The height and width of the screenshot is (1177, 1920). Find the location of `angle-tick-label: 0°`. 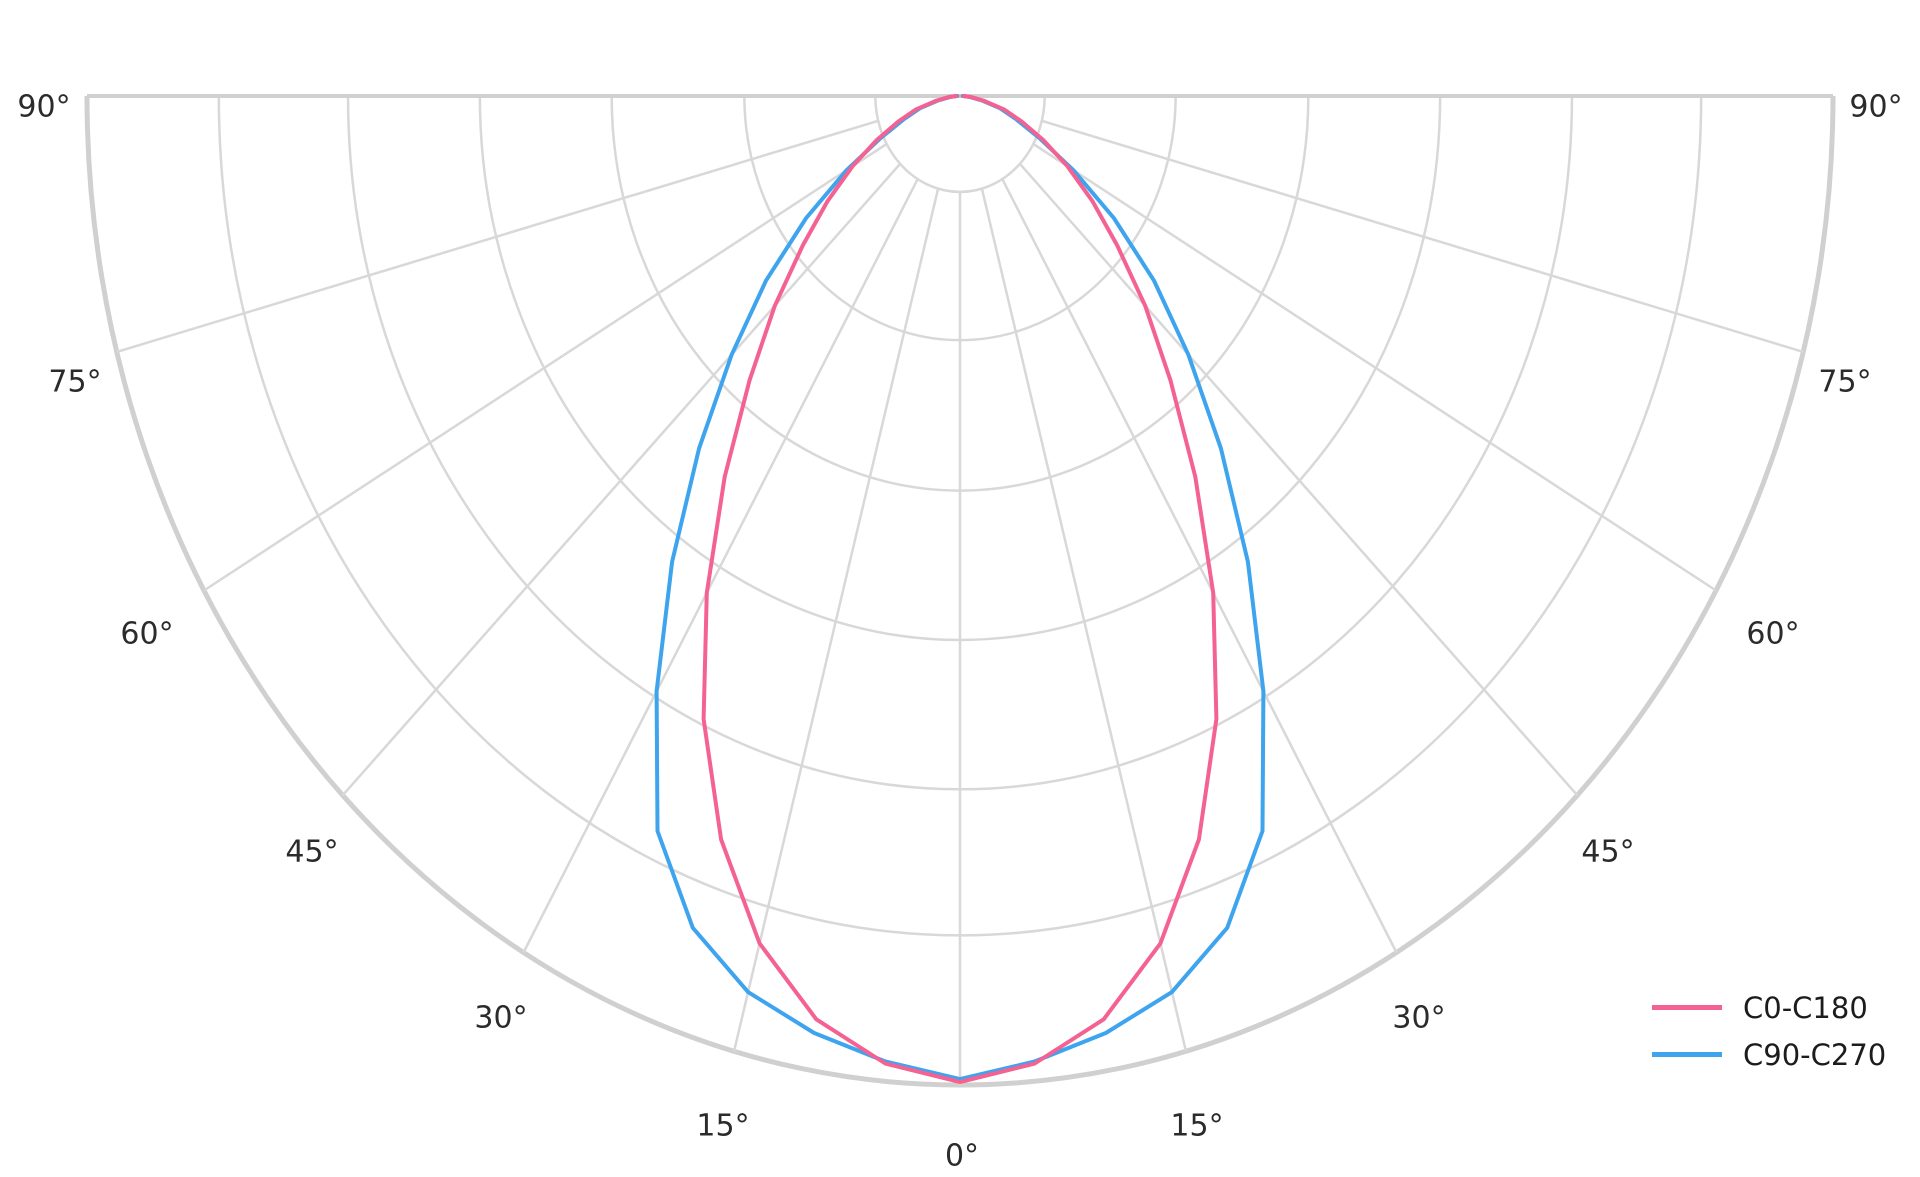

angle-tick-label: 0° is located at coordinates (962, 1156).